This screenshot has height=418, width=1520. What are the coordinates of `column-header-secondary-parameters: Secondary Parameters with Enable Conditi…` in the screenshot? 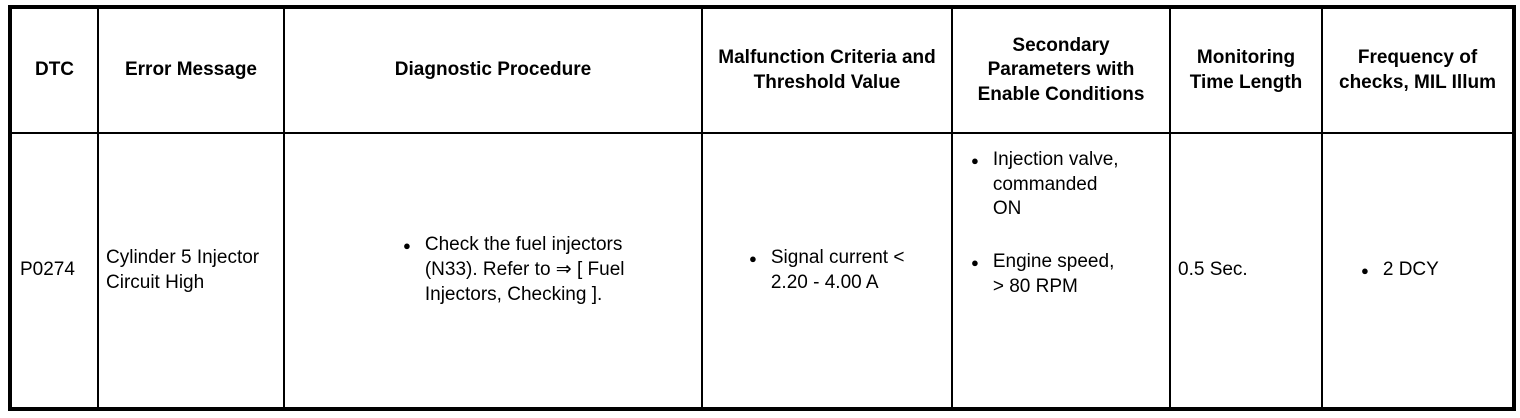 It's located at (1061, 70).